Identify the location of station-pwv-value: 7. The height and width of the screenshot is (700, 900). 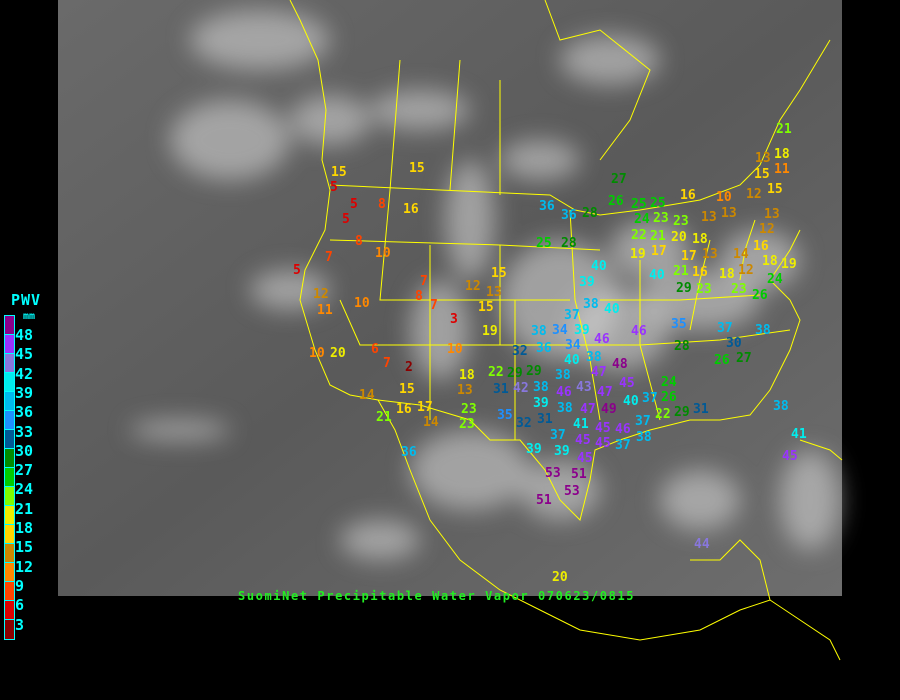
(387, 363).